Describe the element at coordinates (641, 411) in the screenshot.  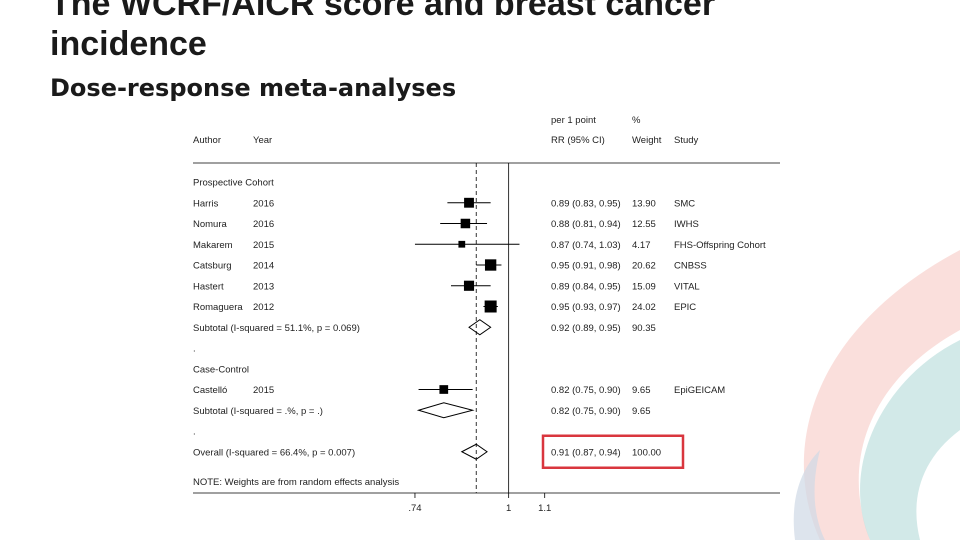
I see `subtotal-weight: 9.65` at that location.